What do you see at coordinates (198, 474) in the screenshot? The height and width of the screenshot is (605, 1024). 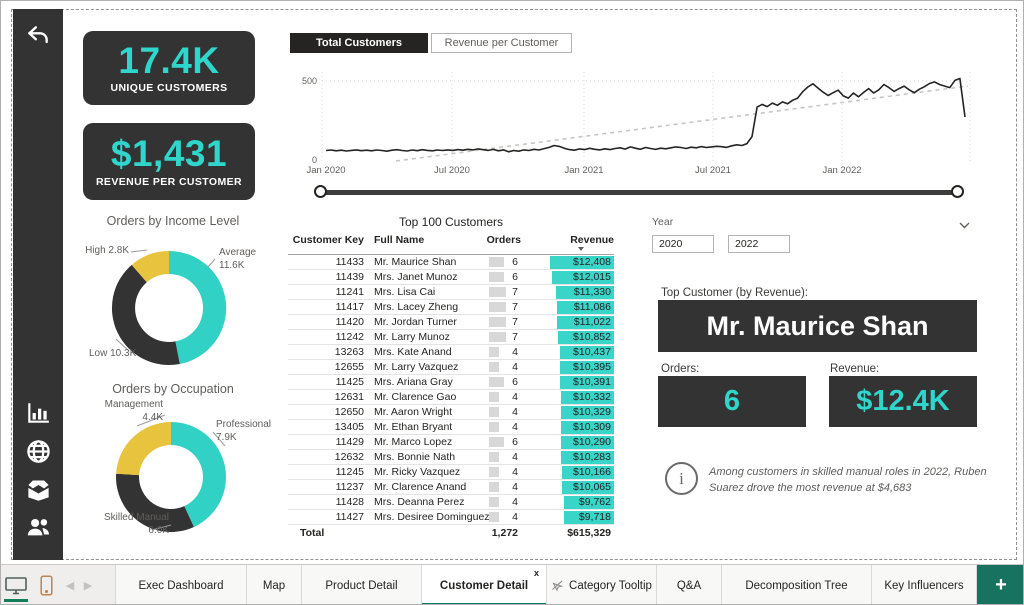 I see `donut-slice-professional` at bounding box center [198, 474].